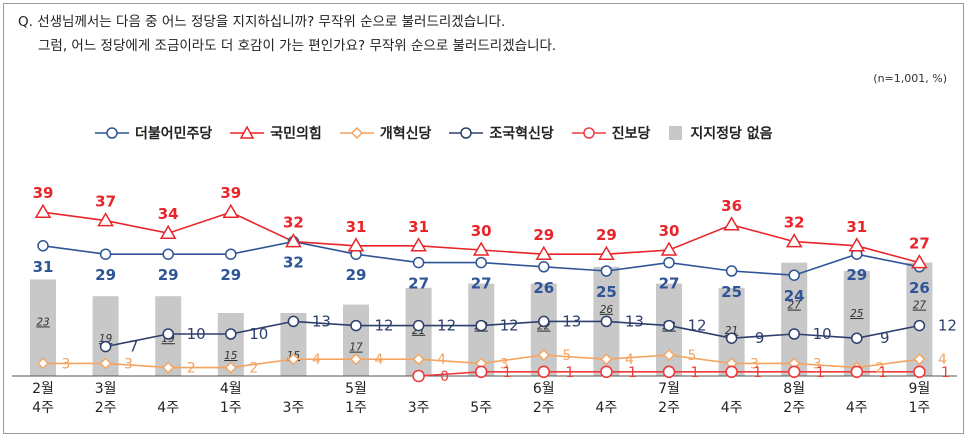  I want to click on label-rebuild-8: 13, so click(571, 321).